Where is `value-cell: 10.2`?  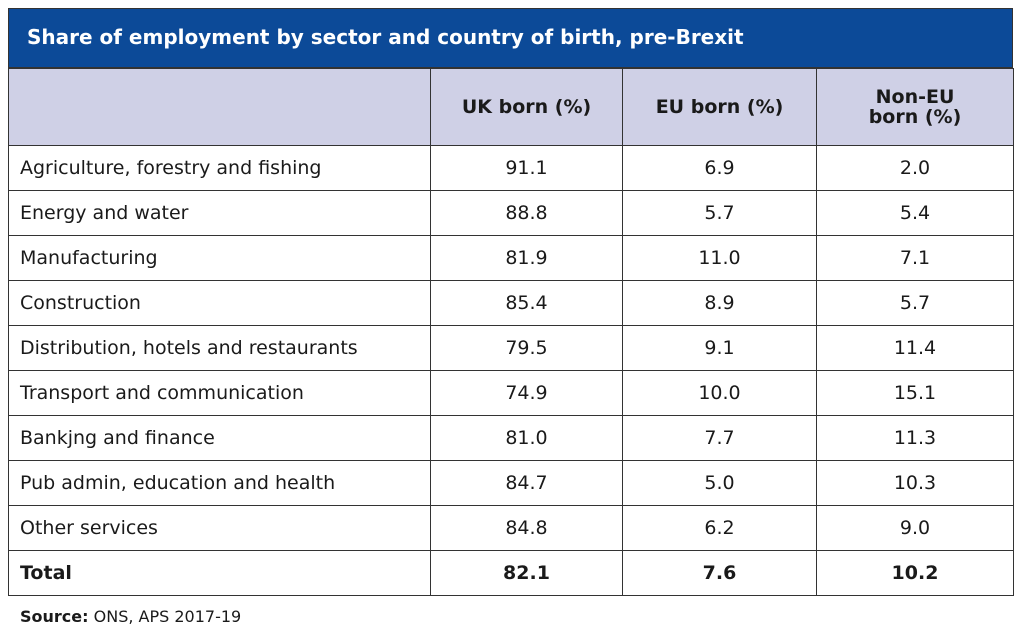
value-cell: 10.2 is located at coordinates (915, 573).